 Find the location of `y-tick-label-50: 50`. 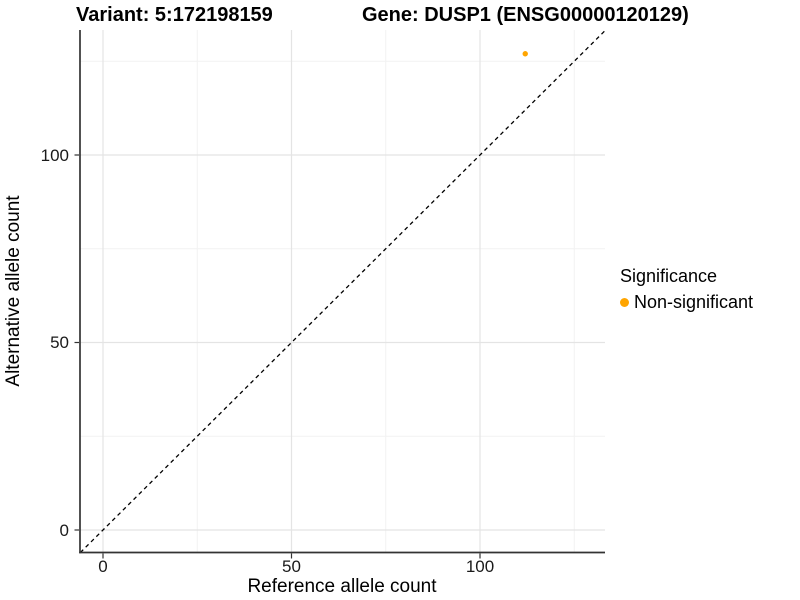

y-tick-label-50: 50 is located at coordinates (59, 342).